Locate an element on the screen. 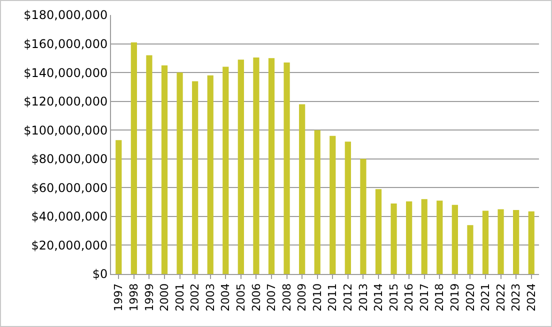  x-tick-label: 1999 is located at coordinates (149, 297).